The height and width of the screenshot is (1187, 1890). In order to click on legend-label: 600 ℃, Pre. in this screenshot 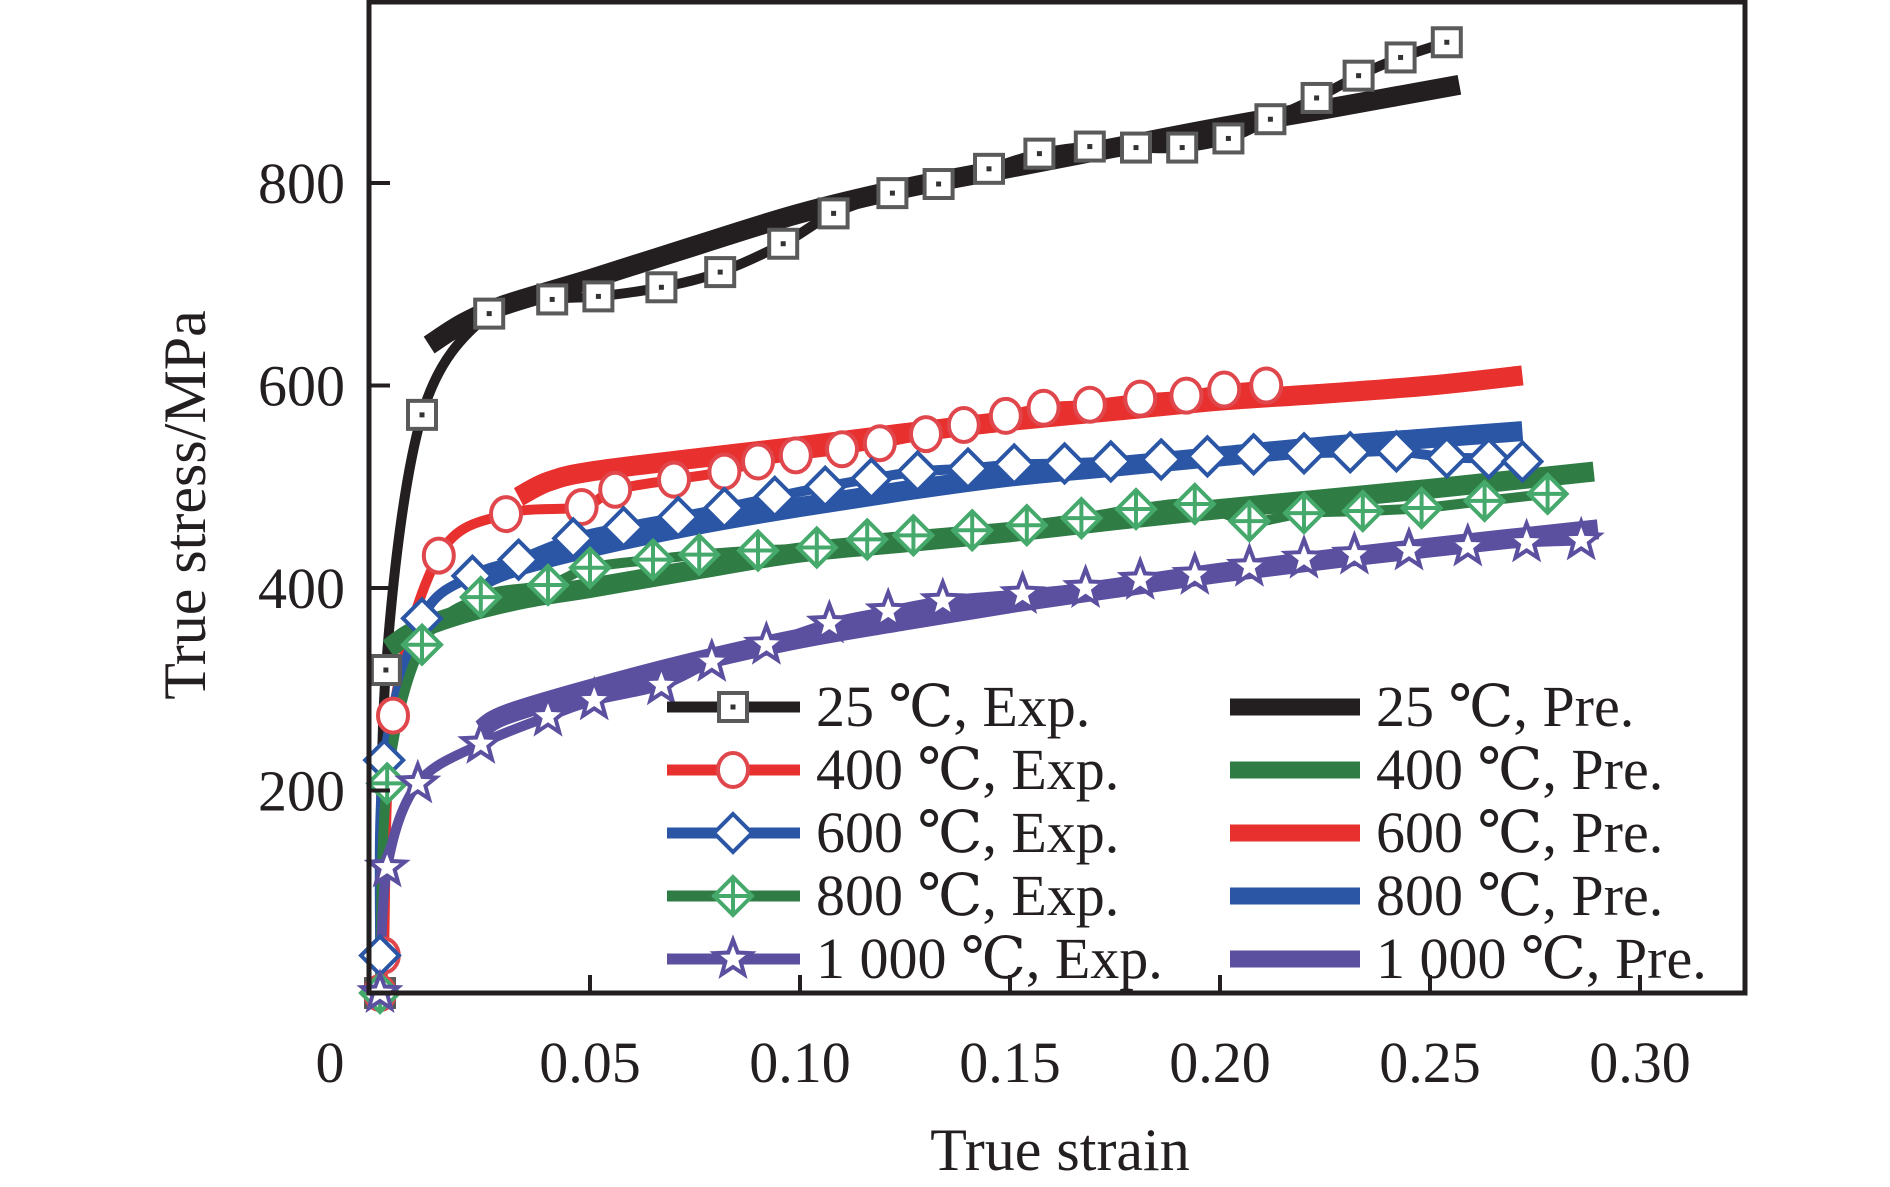, I will do `click(1519, 832)`.